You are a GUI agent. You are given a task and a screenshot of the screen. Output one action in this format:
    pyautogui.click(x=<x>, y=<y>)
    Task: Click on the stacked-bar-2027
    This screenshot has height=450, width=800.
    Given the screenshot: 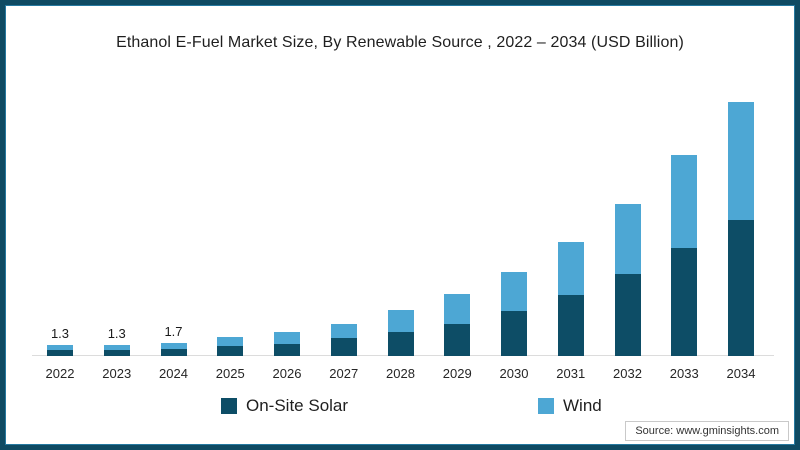 What is the action you would take?
    pyautogui.click(x=343, y=340)
    